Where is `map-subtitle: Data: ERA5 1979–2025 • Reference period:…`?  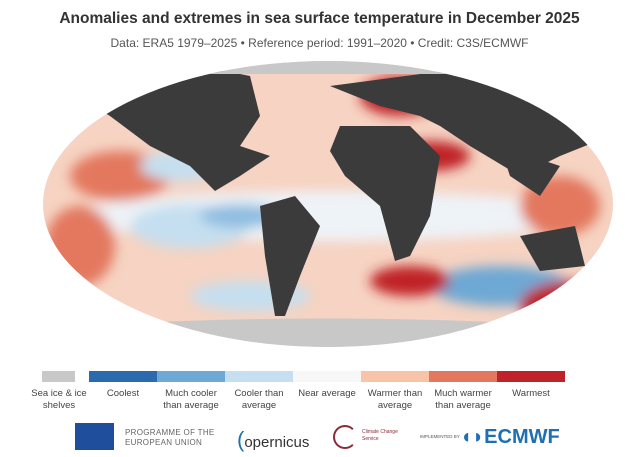
map-subtitle: Data: ERA5 1979–2025 • Reference period:… is located at coordinates (319, 43).